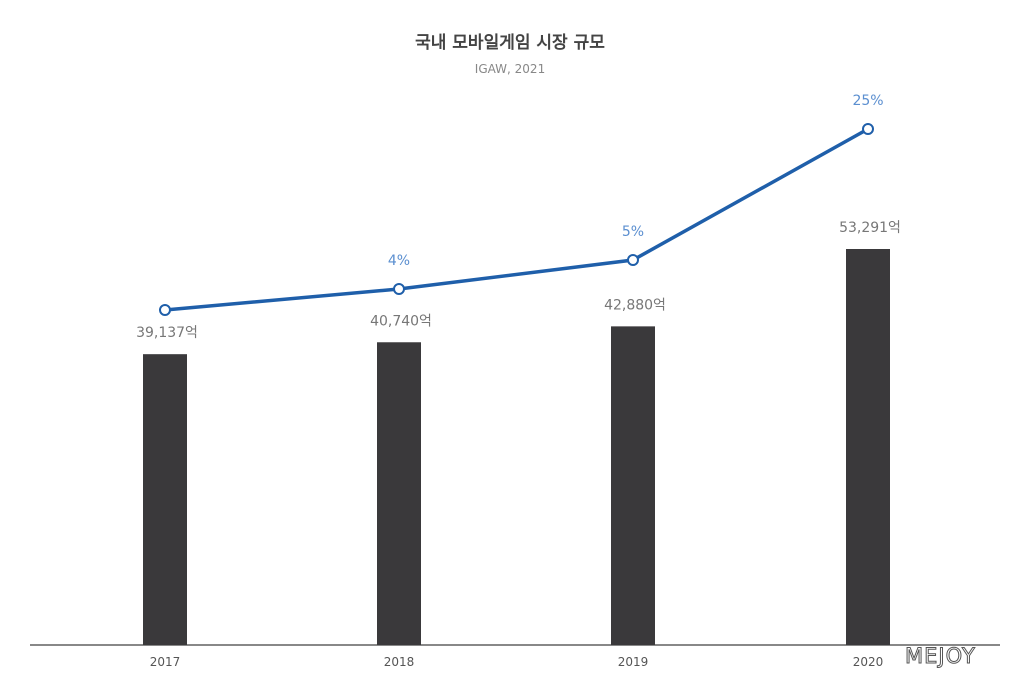 The height and width of the screenshot is (698, 1020). What do you see at coordinates (399, 261) in the screenshot?
I see `growth-label: 4%` at bounding box center [399, 261].